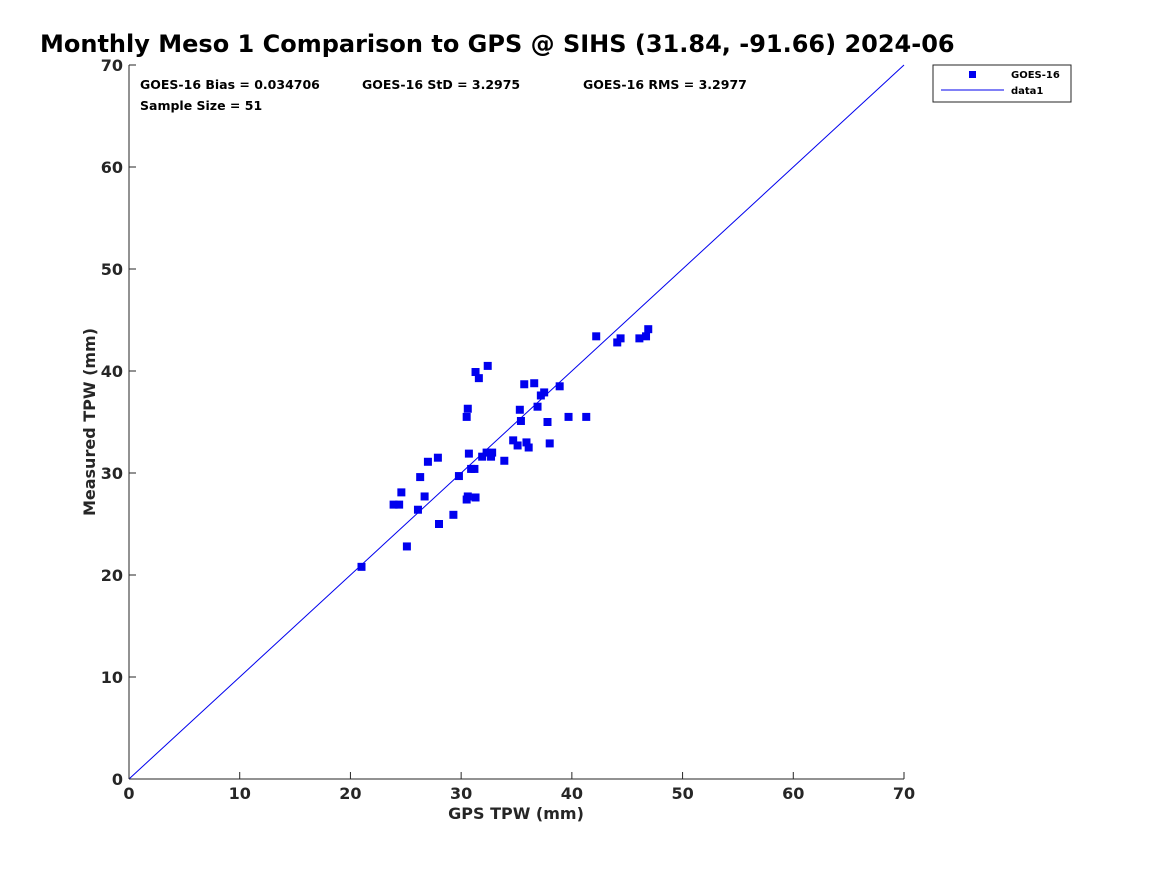  Describe the element at coordinates (89, 422) in the screenshot. I see `y-axis-label: Measured TPW (mm)` at that location.